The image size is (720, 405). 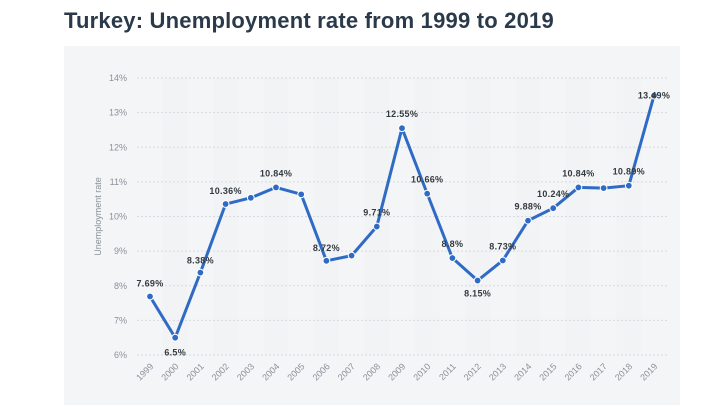 What do you see at coordinates (598, 371) in the screenshot?
I see `x-tick-label: 2017` at bounding box center [598, 371].